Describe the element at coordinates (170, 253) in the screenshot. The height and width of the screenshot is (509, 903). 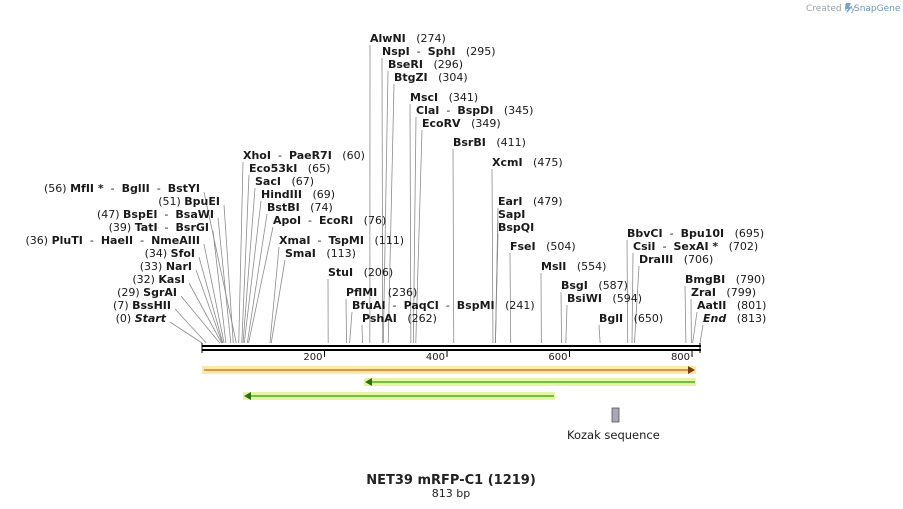
I see `site-label: (34) SfoI` at that location.